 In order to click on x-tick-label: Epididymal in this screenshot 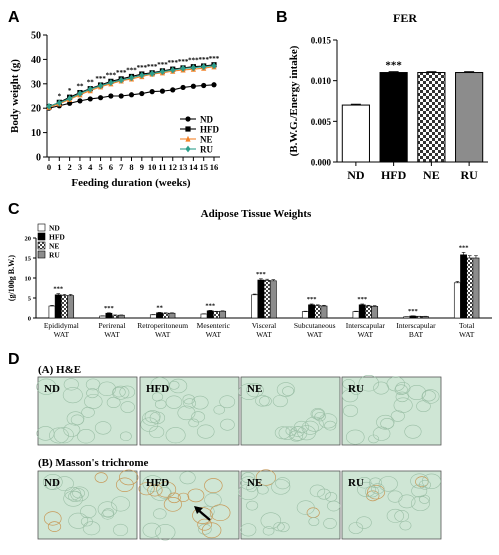, I will do `click(61, 325)`.